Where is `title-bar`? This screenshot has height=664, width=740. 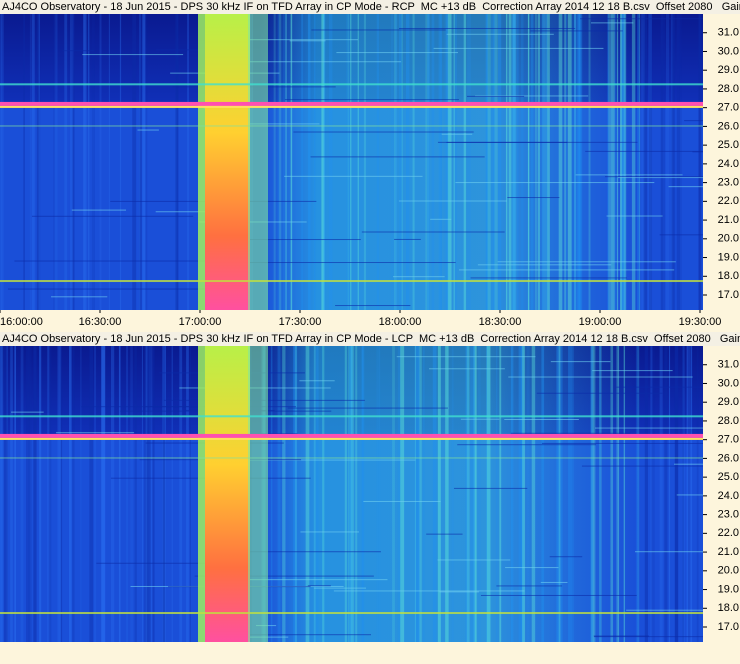 title-bar is located at coordinates (370, 7).